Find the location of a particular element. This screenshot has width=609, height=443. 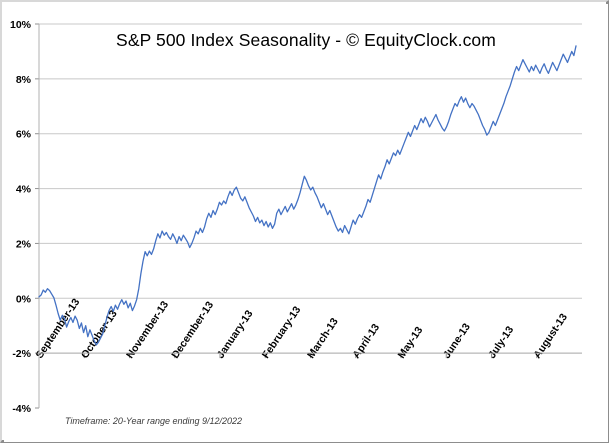

x-axis-tick-label: December-13 is located at coordinates (192, 330).